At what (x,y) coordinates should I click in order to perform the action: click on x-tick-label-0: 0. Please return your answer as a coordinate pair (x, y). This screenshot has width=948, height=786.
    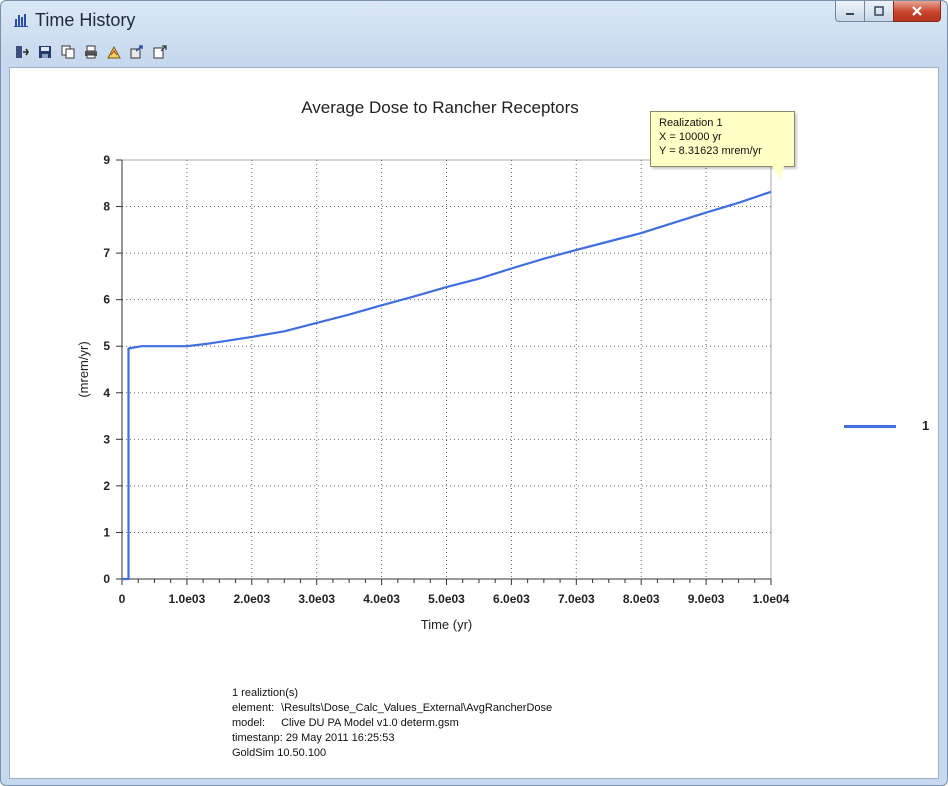
    Looking at the image, I should click on (122, 599).